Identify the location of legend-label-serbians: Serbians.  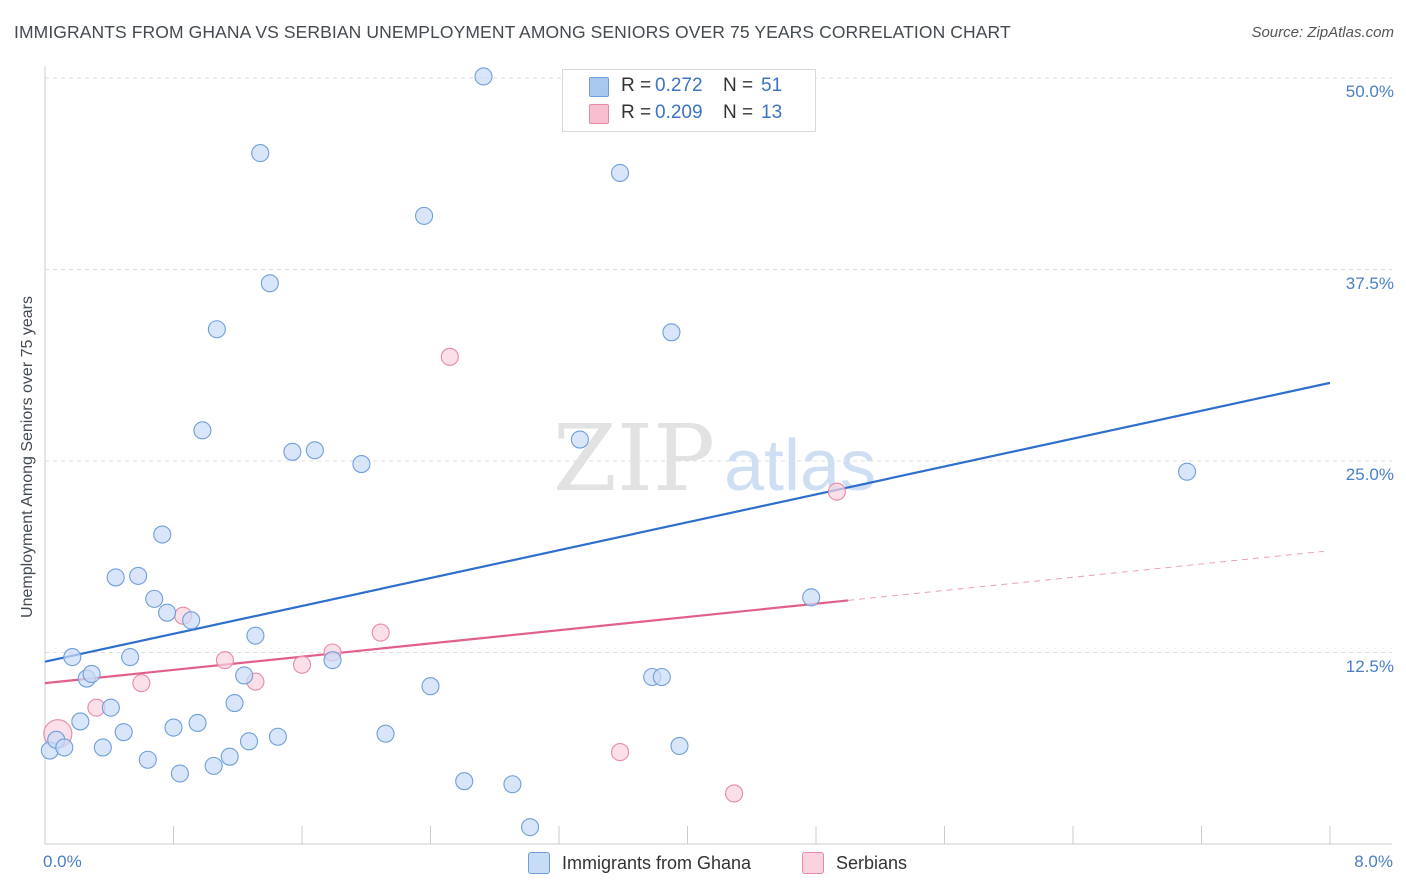
(872, 862).